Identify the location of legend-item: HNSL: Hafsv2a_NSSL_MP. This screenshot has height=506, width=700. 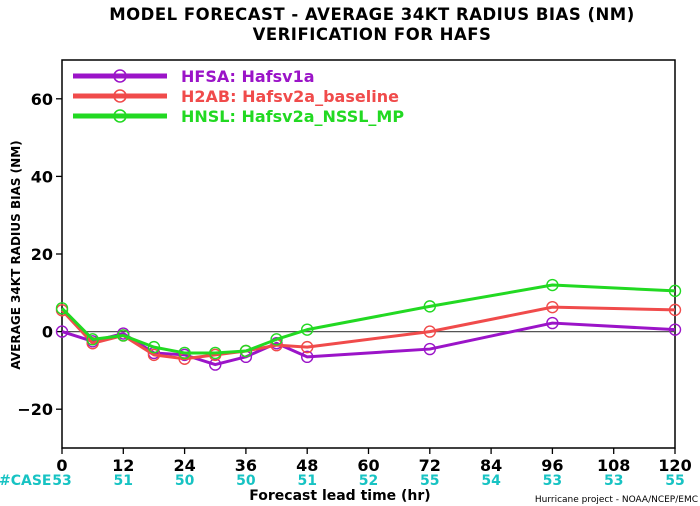
(238, 116).